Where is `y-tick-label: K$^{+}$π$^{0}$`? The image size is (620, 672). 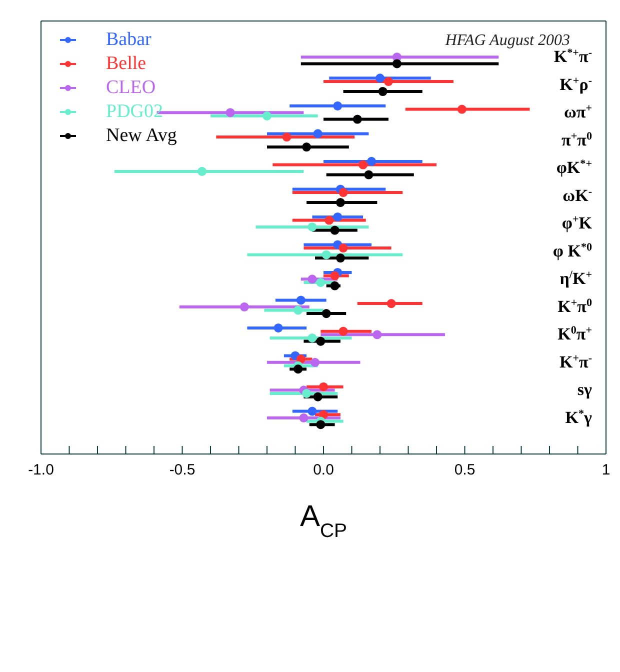 y-tick-label: K$^{+}$π$^{0}$ is located at coordinates (575, 306).